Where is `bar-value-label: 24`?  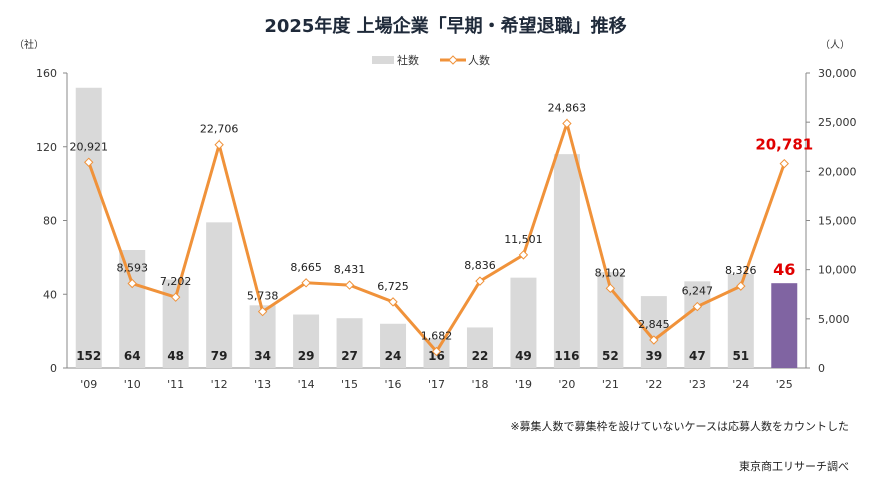 bar-value-label: 24 is located at coordinates (393, 356).